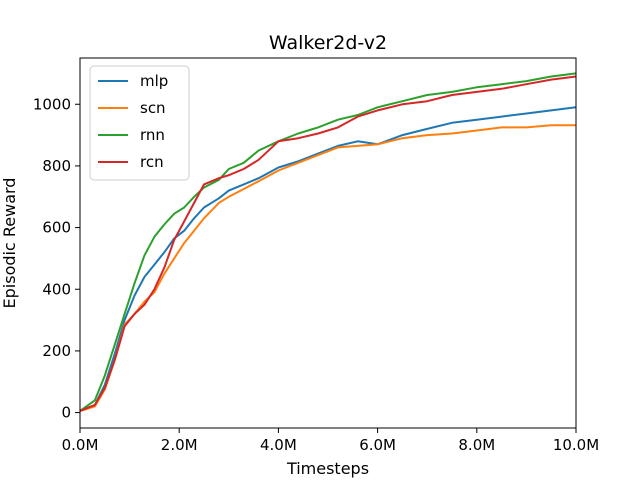 The image size is (640, 480). Describe the element at coordinates (52, 104) in the screenshot. I see `y-tick-label: 1000` at that location.